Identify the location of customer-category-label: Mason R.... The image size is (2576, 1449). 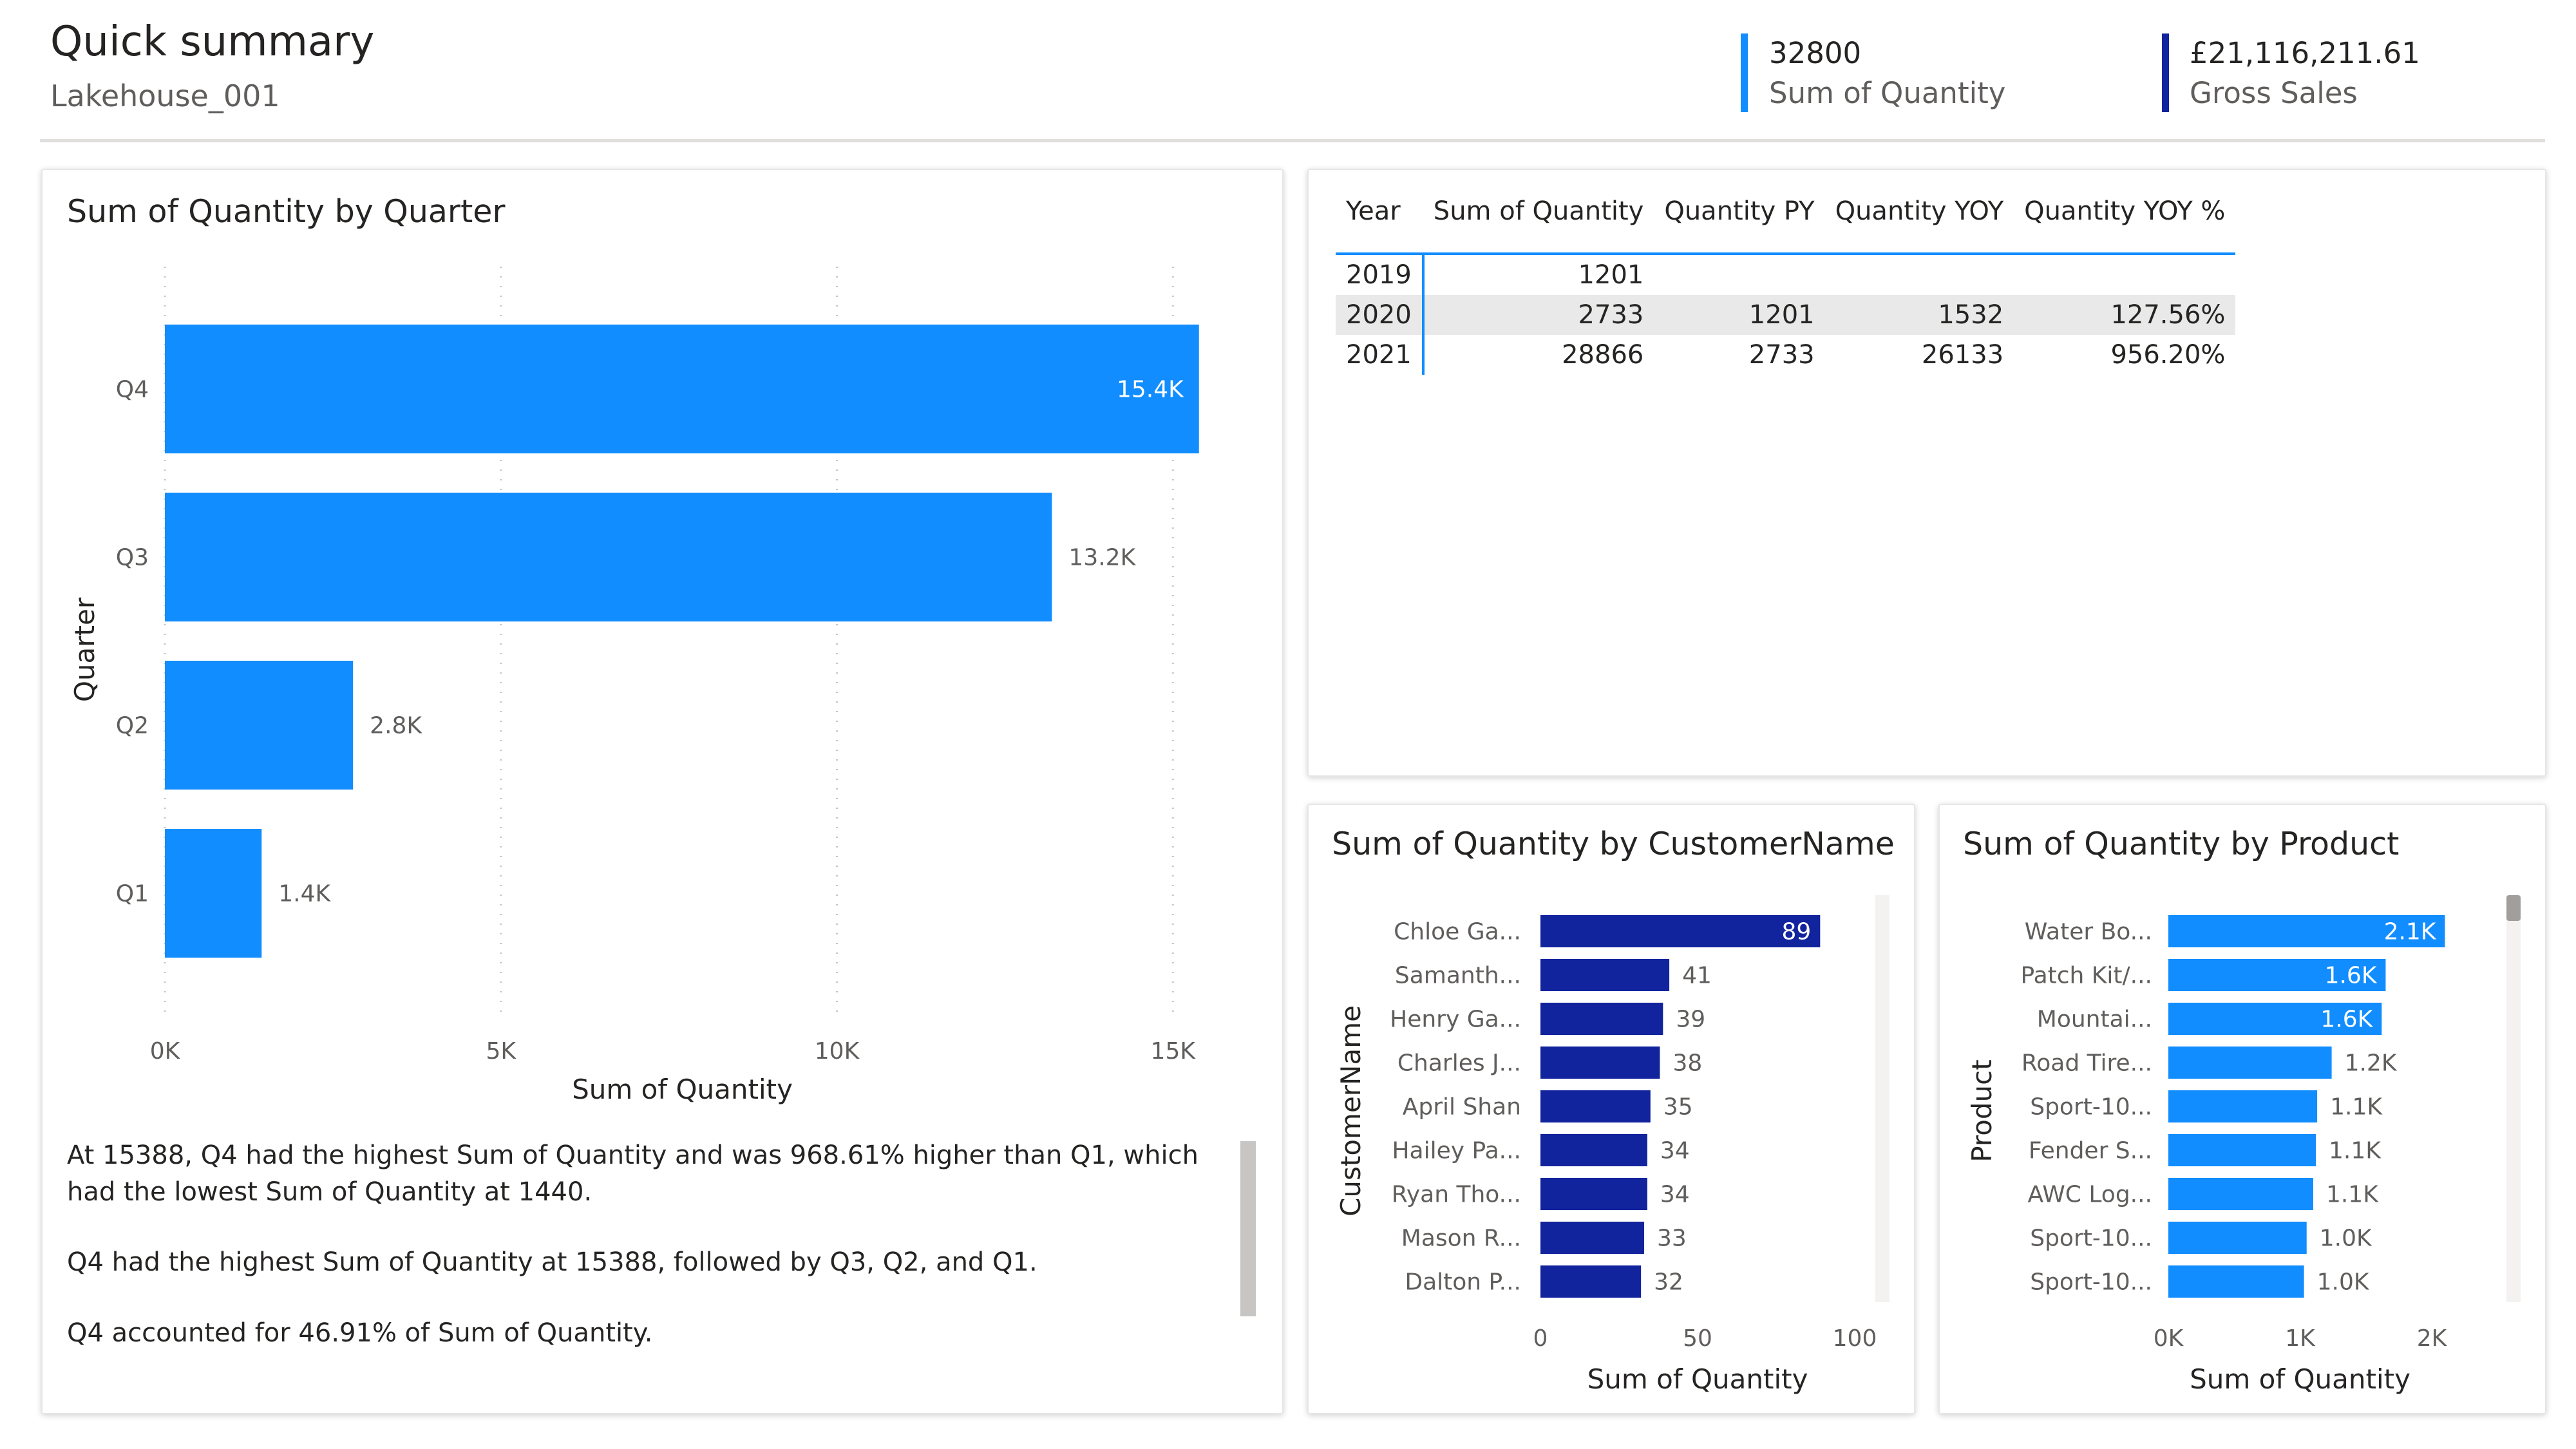
(1461, 1239).